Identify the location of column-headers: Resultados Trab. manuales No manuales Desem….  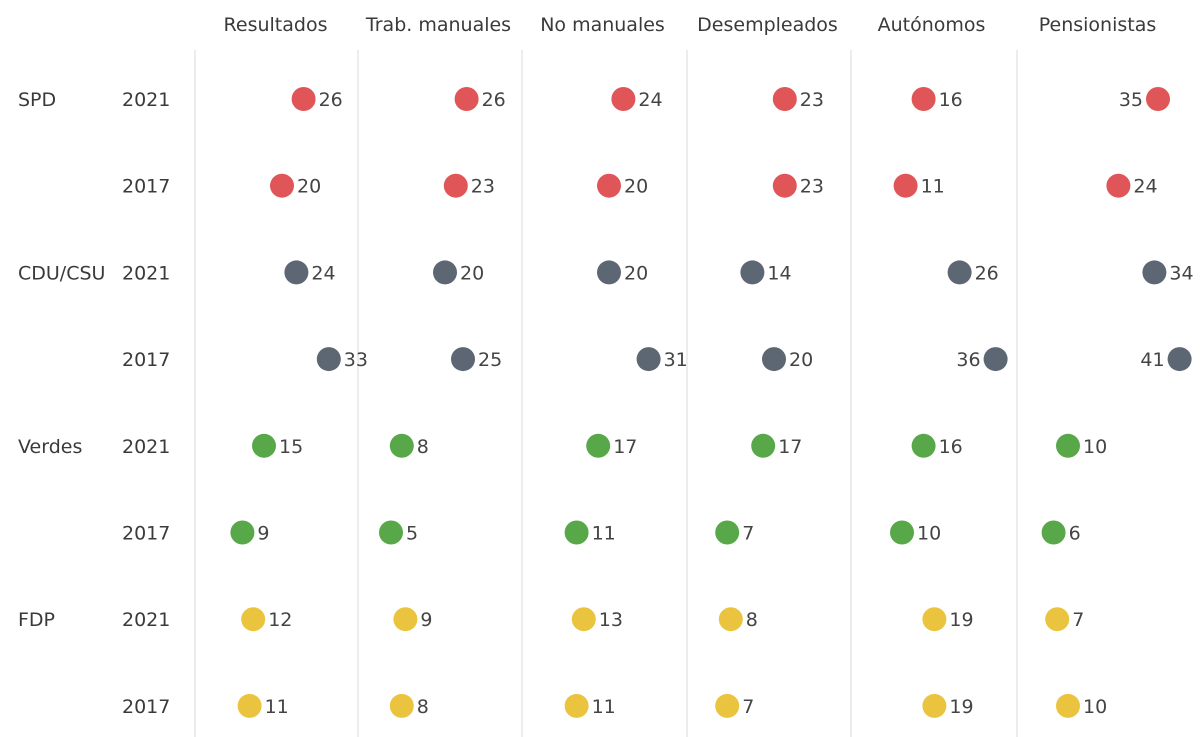
(690, 25).